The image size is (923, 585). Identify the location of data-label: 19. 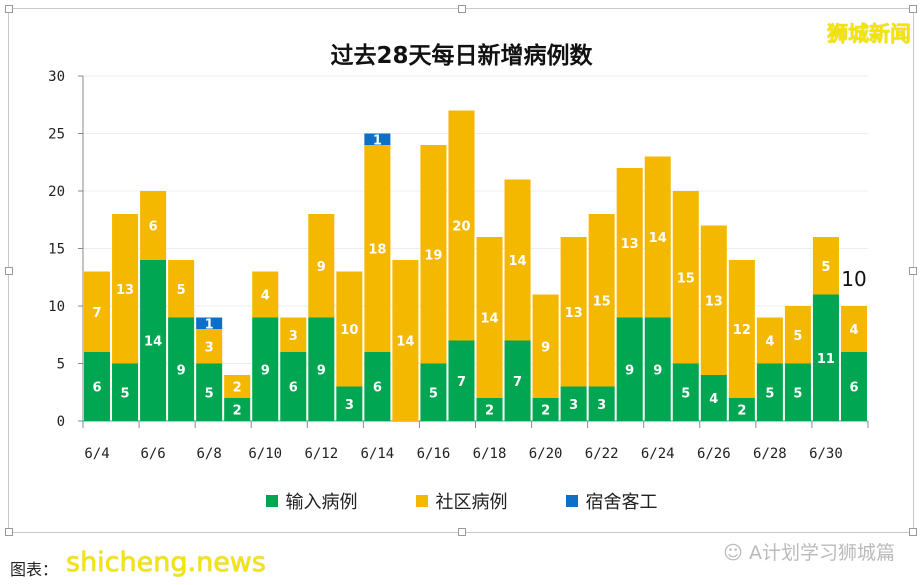
(433, 255).